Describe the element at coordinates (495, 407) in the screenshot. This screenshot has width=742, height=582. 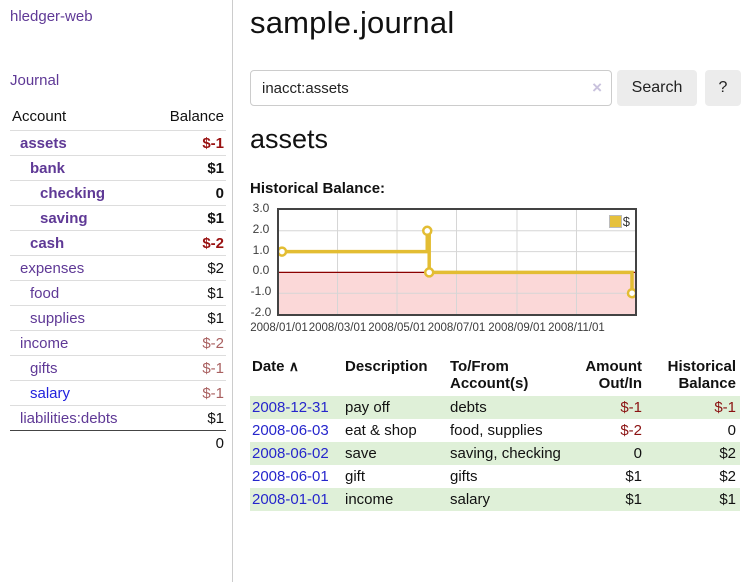
I see `transaction-row: 2008-12-31 pay off debts $-1 $-1` at that location.